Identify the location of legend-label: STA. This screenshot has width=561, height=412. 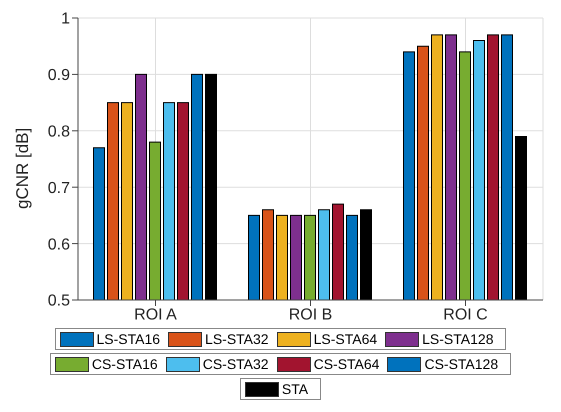
(295, 389).